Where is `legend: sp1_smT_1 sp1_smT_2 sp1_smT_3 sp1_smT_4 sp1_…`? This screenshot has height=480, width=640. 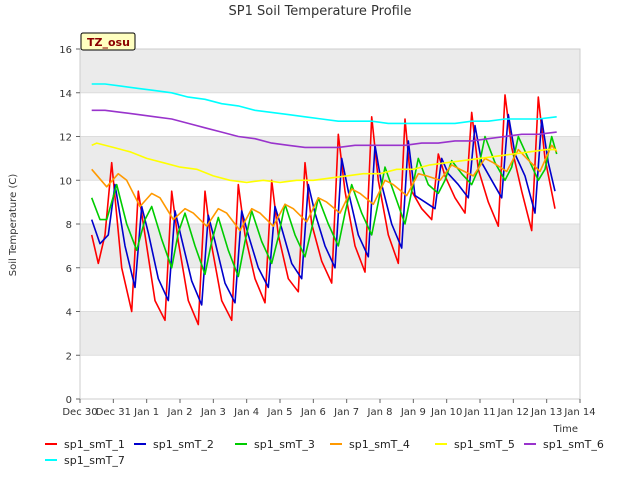 legend: sp1_smT_1 sp1_smT_2 sp1_smT_3 sp1_smT_4 sp1_… is located at coordinates (324, 452).